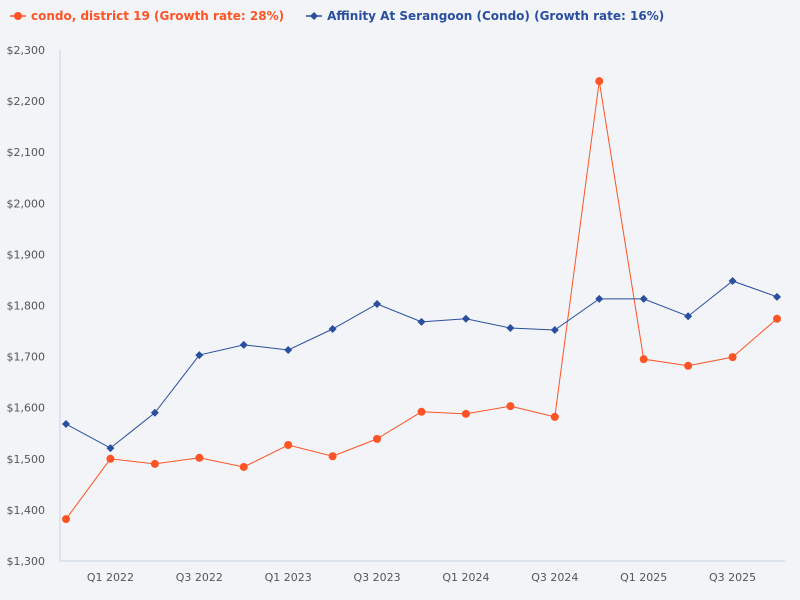  I want to click on y-tick-label: $1,300, so click(26, 561).